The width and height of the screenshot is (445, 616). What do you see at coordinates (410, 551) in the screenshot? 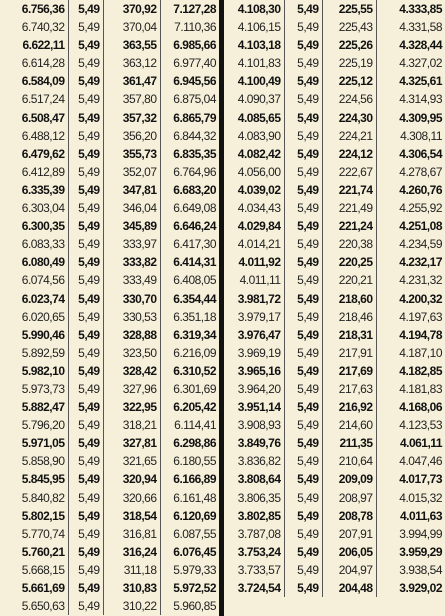
I see `table-cell: 3.959,29` at bounding box center [410, 551].